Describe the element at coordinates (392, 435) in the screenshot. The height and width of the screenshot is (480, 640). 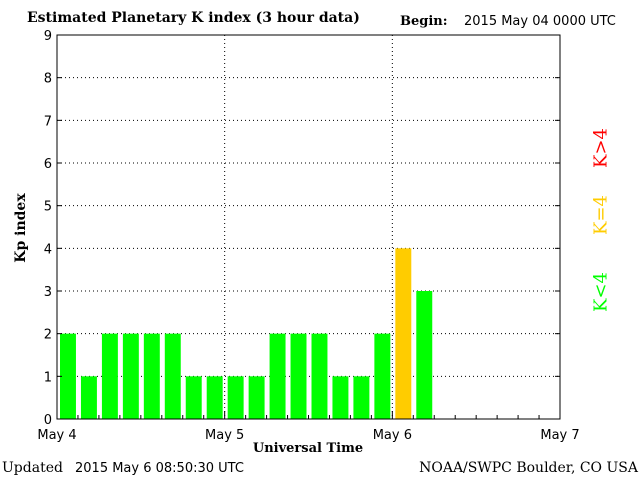
I see `x-tick-label: May 6` at that location.